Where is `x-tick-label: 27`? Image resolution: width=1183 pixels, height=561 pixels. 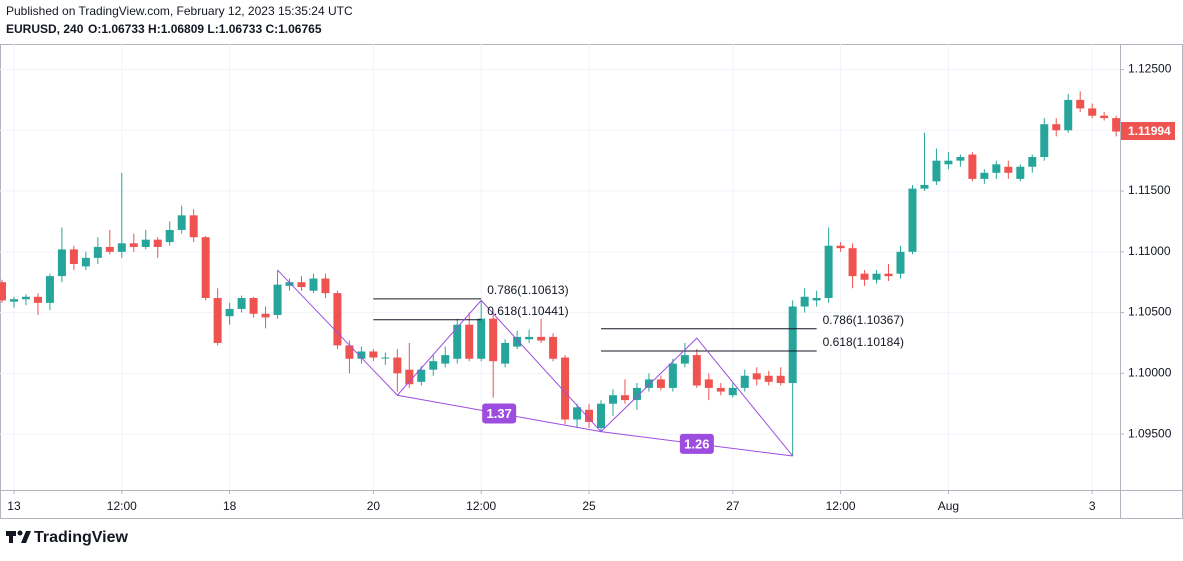
x-tick-label: 27 is located at coordinates (733, 506).